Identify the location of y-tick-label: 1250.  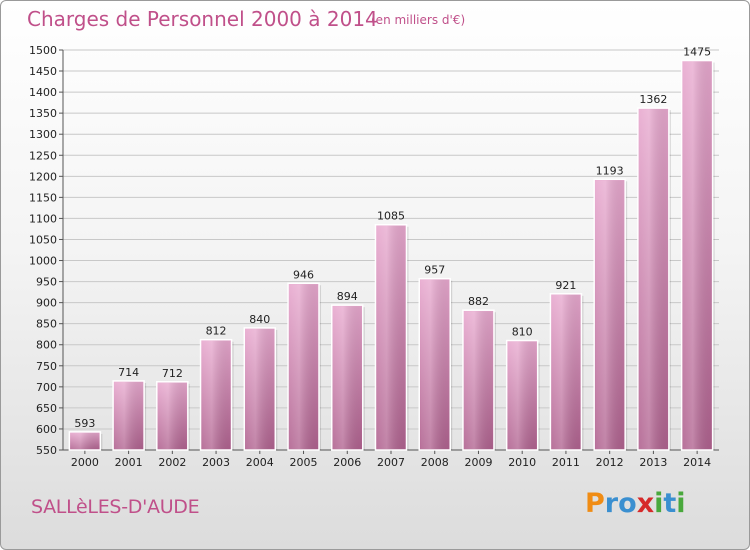
(43, 155).